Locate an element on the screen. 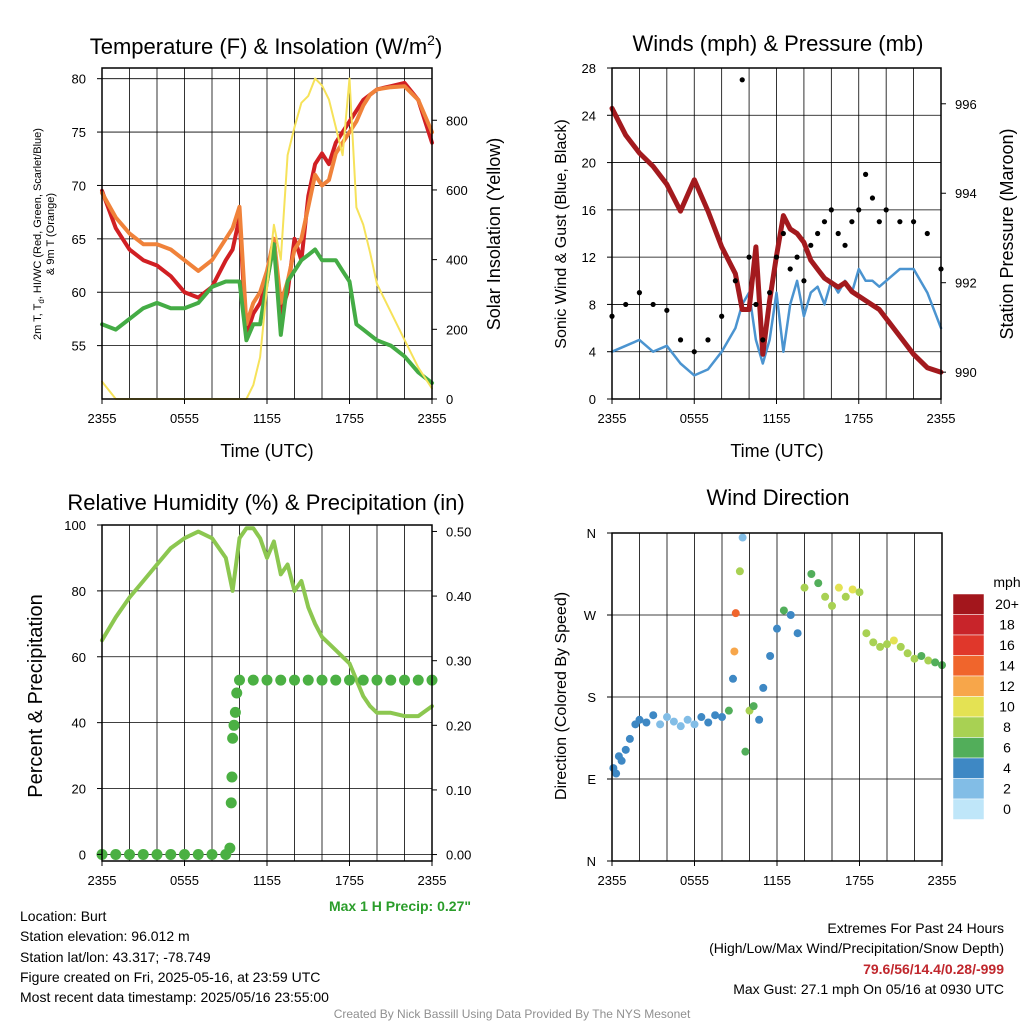 This screenshot has width=1024, height=1024. dir-y-tick-label-0: N is located at coordinates (591, 861).